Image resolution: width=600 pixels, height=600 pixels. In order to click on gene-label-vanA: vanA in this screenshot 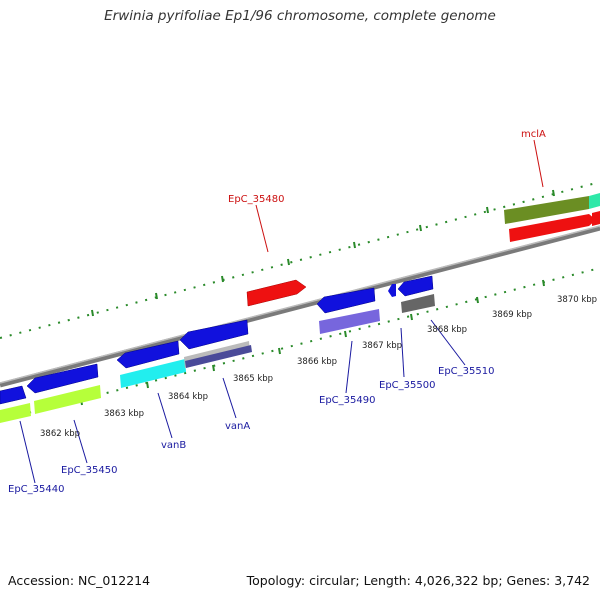, I will do `click(237, 426)`.